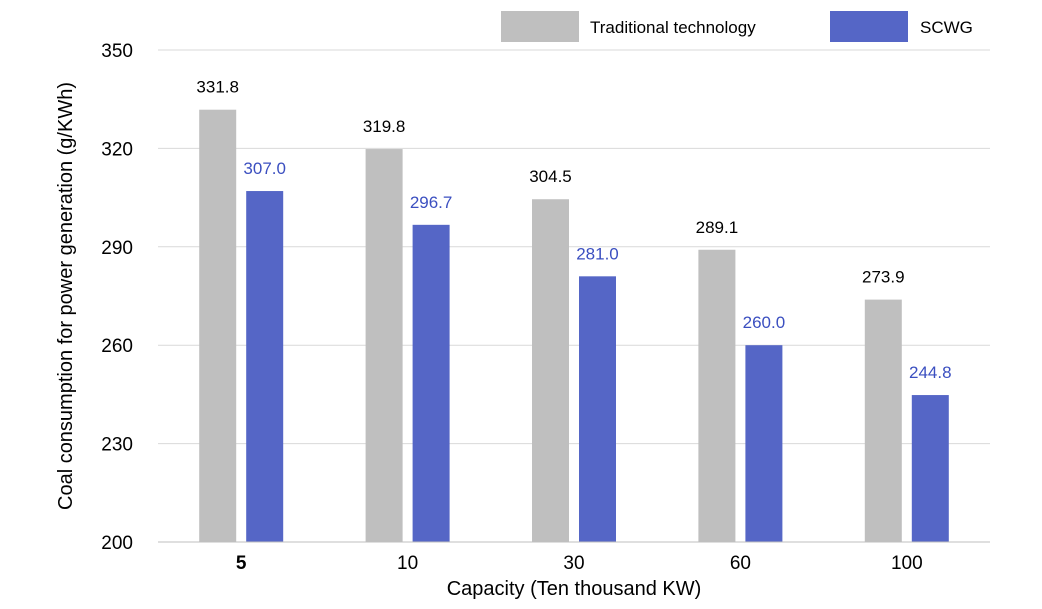 This screenshot has height=609, width=1042. I want to click on data-label: 296.7, so click(431, 202).